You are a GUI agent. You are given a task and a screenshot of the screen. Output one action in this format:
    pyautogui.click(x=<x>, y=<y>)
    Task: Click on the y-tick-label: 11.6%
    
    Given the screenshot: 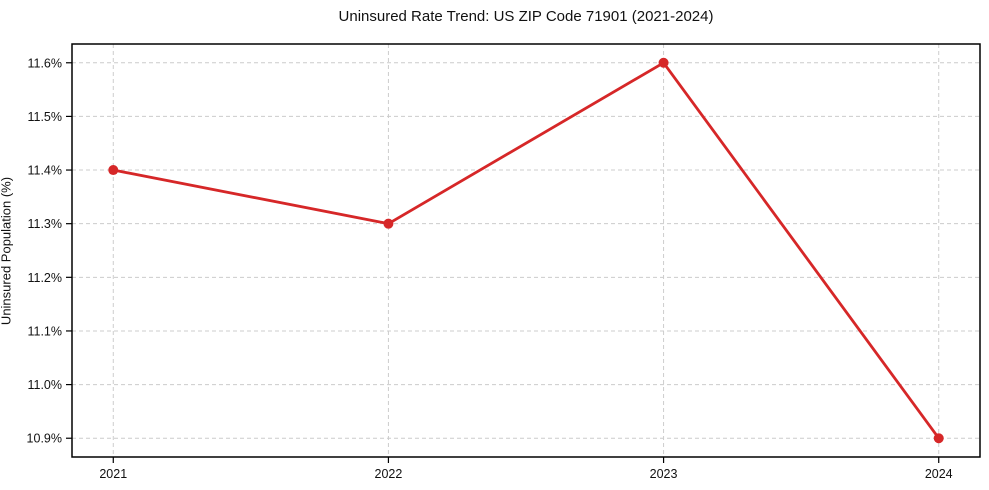 What is the action you would take?
    pyautogui.click(x=44, y=63)
    